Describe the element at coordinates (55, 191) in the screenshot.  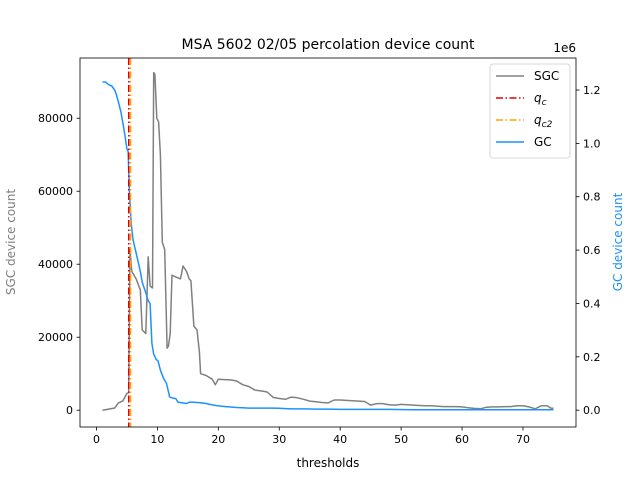
I see `y-left-tick-label: 60000` at that location.